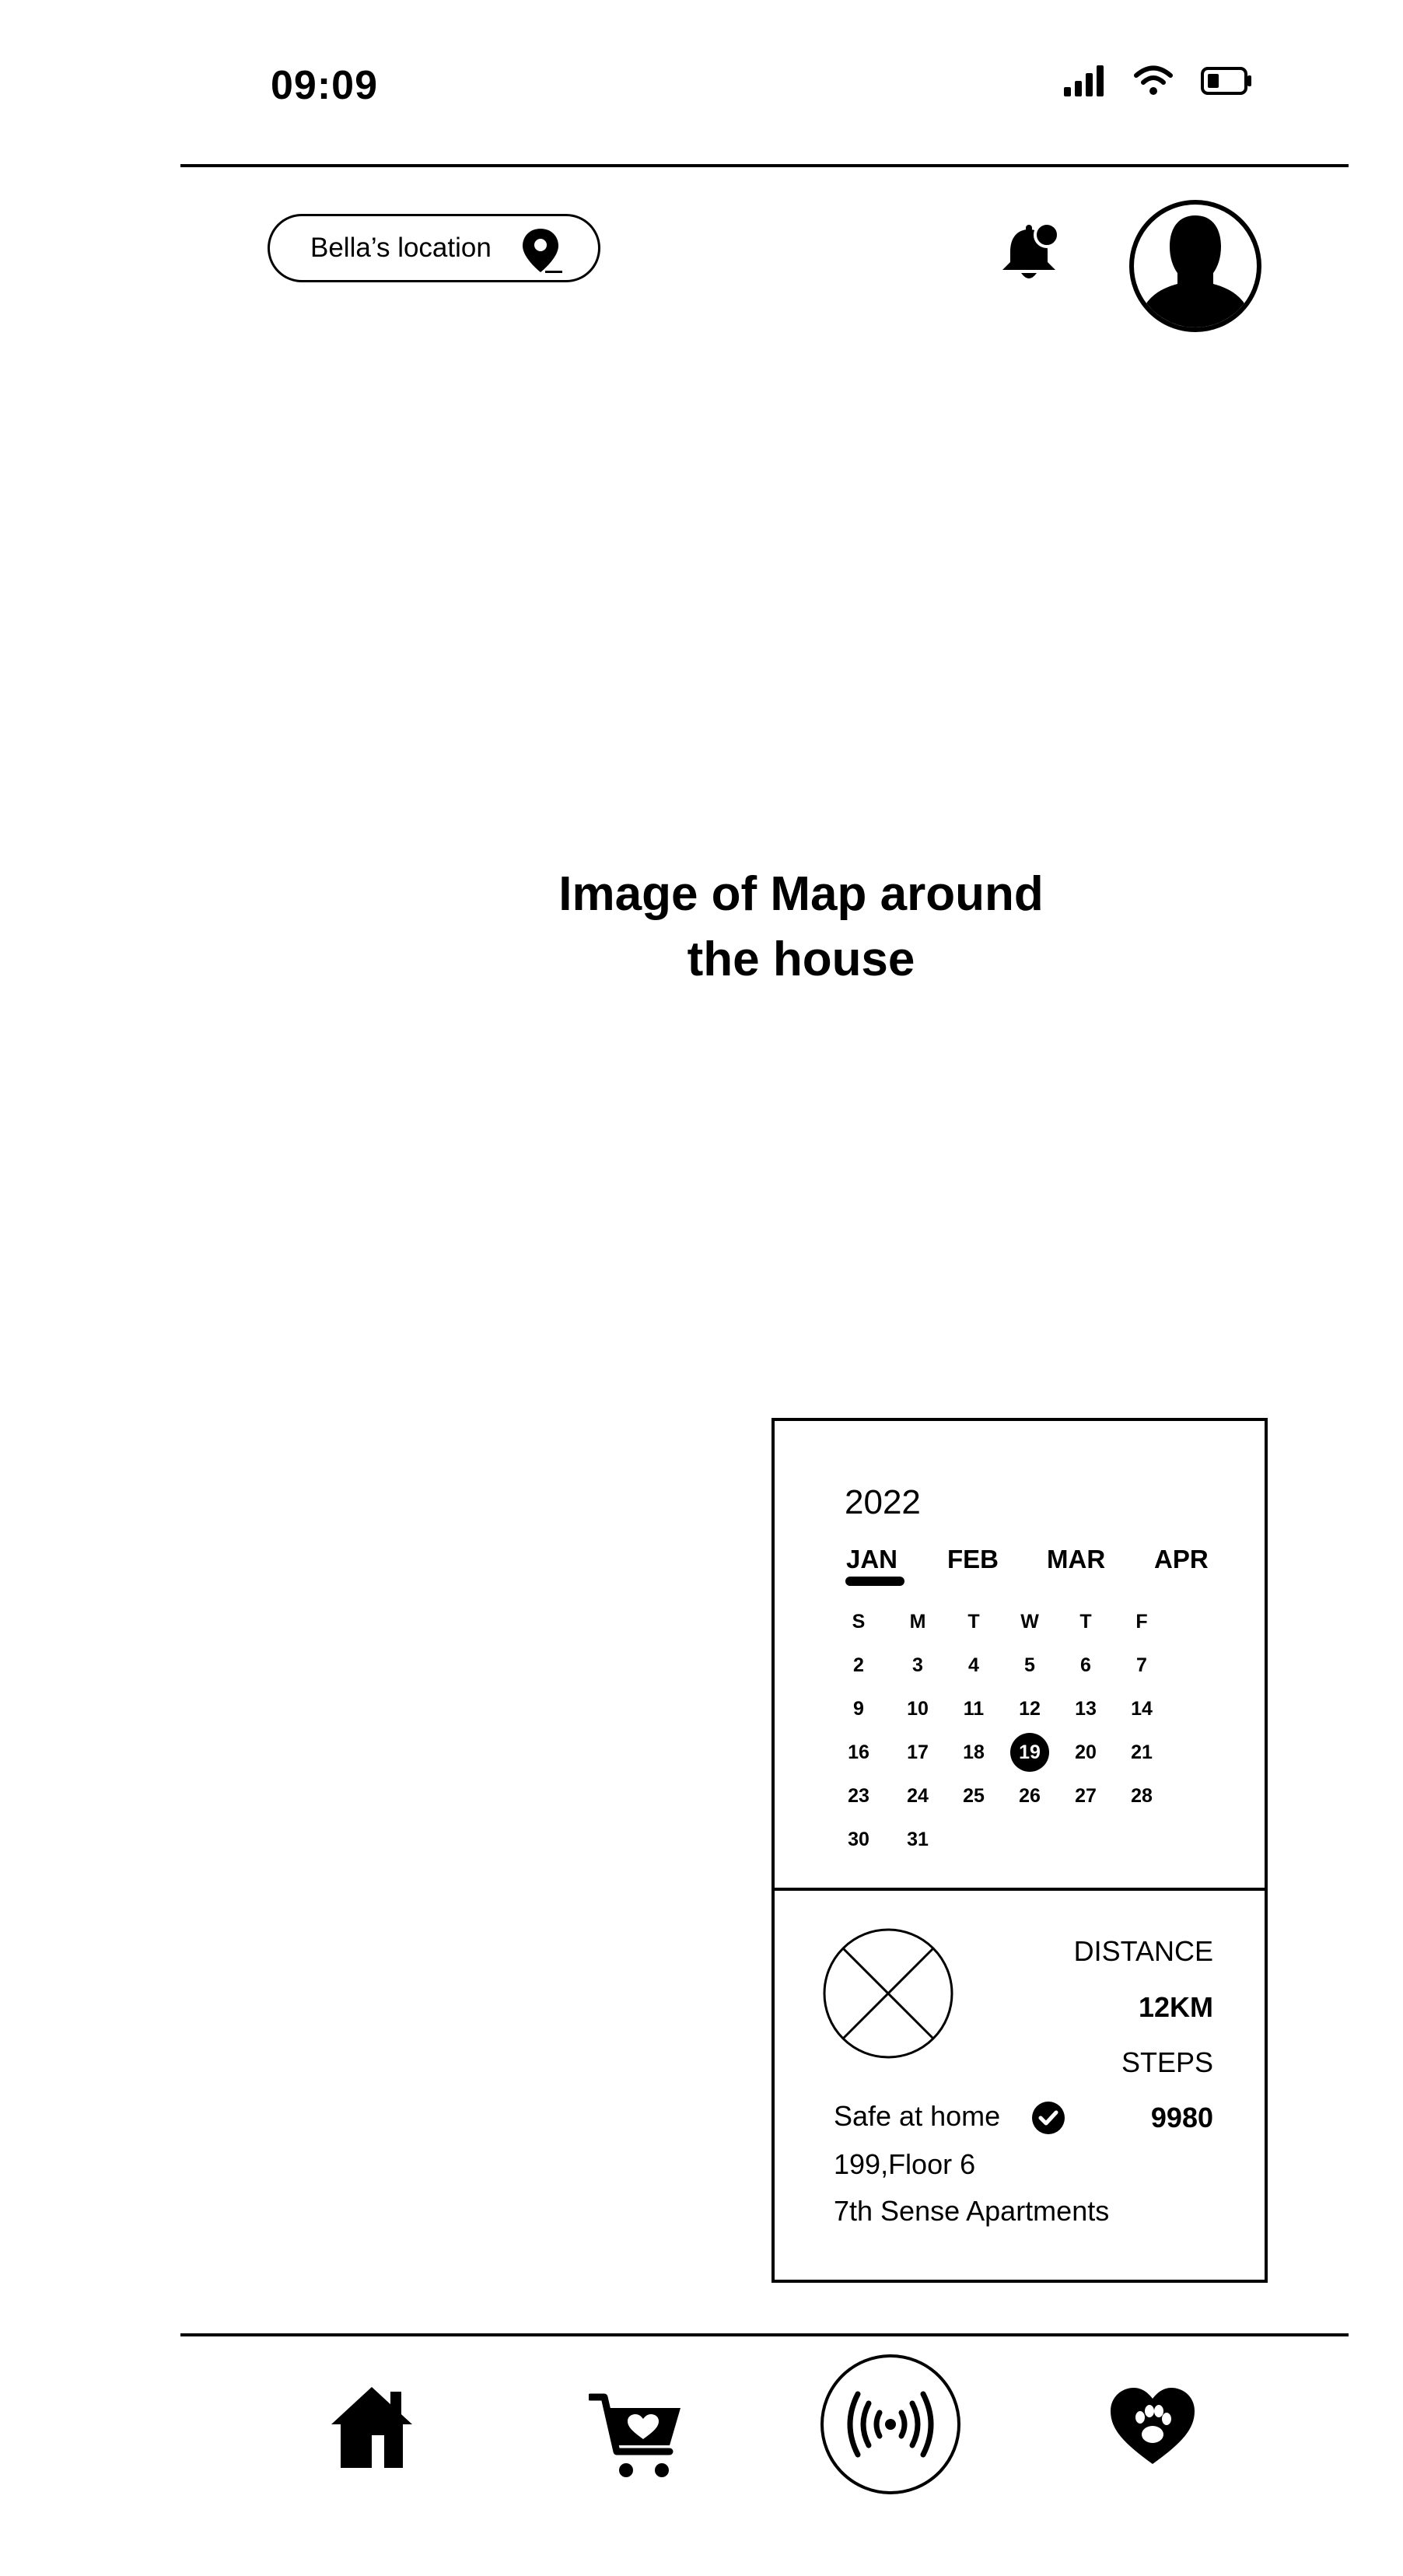 Image resolution: width=1403 pixels, height=2576 pixels. I want to click on calendar-day: 9, so click(858, 1709).